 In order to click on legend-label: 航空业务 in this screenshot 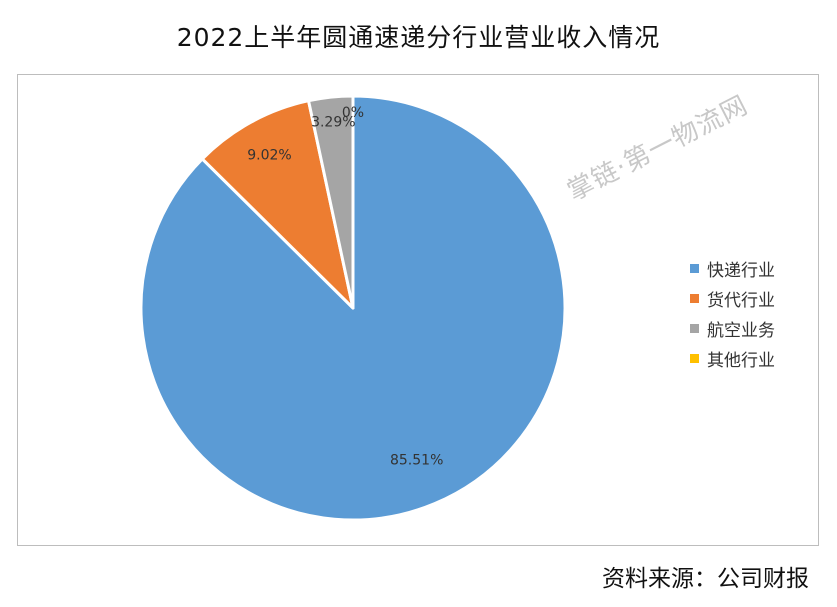, I will do `click(741, 330)`.